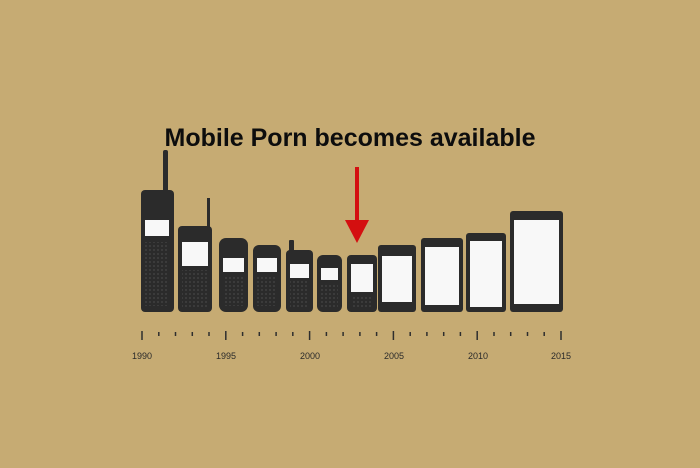 The height and width of the screenshot is (468, 700). Describe the element at coordinates (397, 278) in the screenshot. I see `phone-2004-icon` at that location.